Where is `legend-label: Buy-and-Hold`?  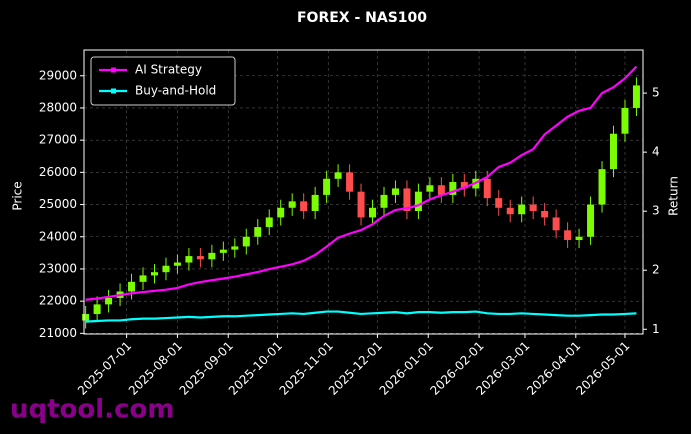 legend-label: Buy-and-Hold is located at coordinates (175, 91).